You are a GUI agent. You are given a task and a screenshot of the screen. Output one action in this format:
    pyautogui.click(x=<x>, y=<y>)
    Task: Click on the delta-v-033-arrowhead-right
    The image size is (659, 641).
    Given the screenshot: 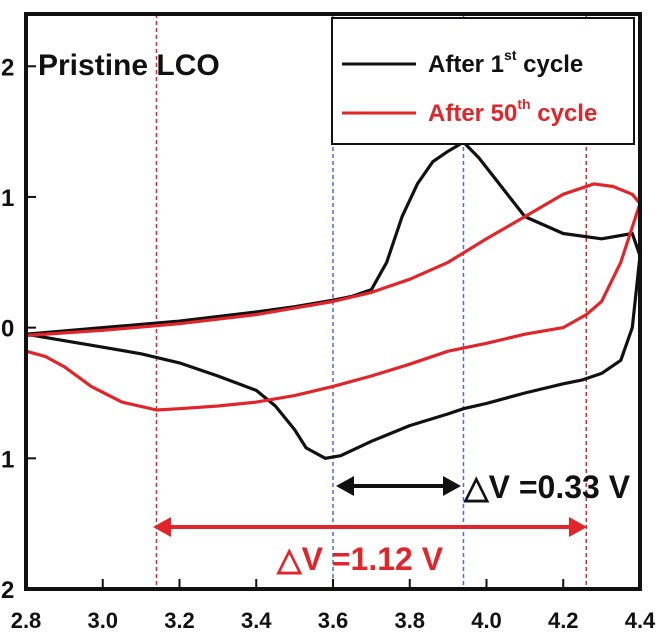 What is the action you would take?
    pyautogui.click(x=452, y=486)
    